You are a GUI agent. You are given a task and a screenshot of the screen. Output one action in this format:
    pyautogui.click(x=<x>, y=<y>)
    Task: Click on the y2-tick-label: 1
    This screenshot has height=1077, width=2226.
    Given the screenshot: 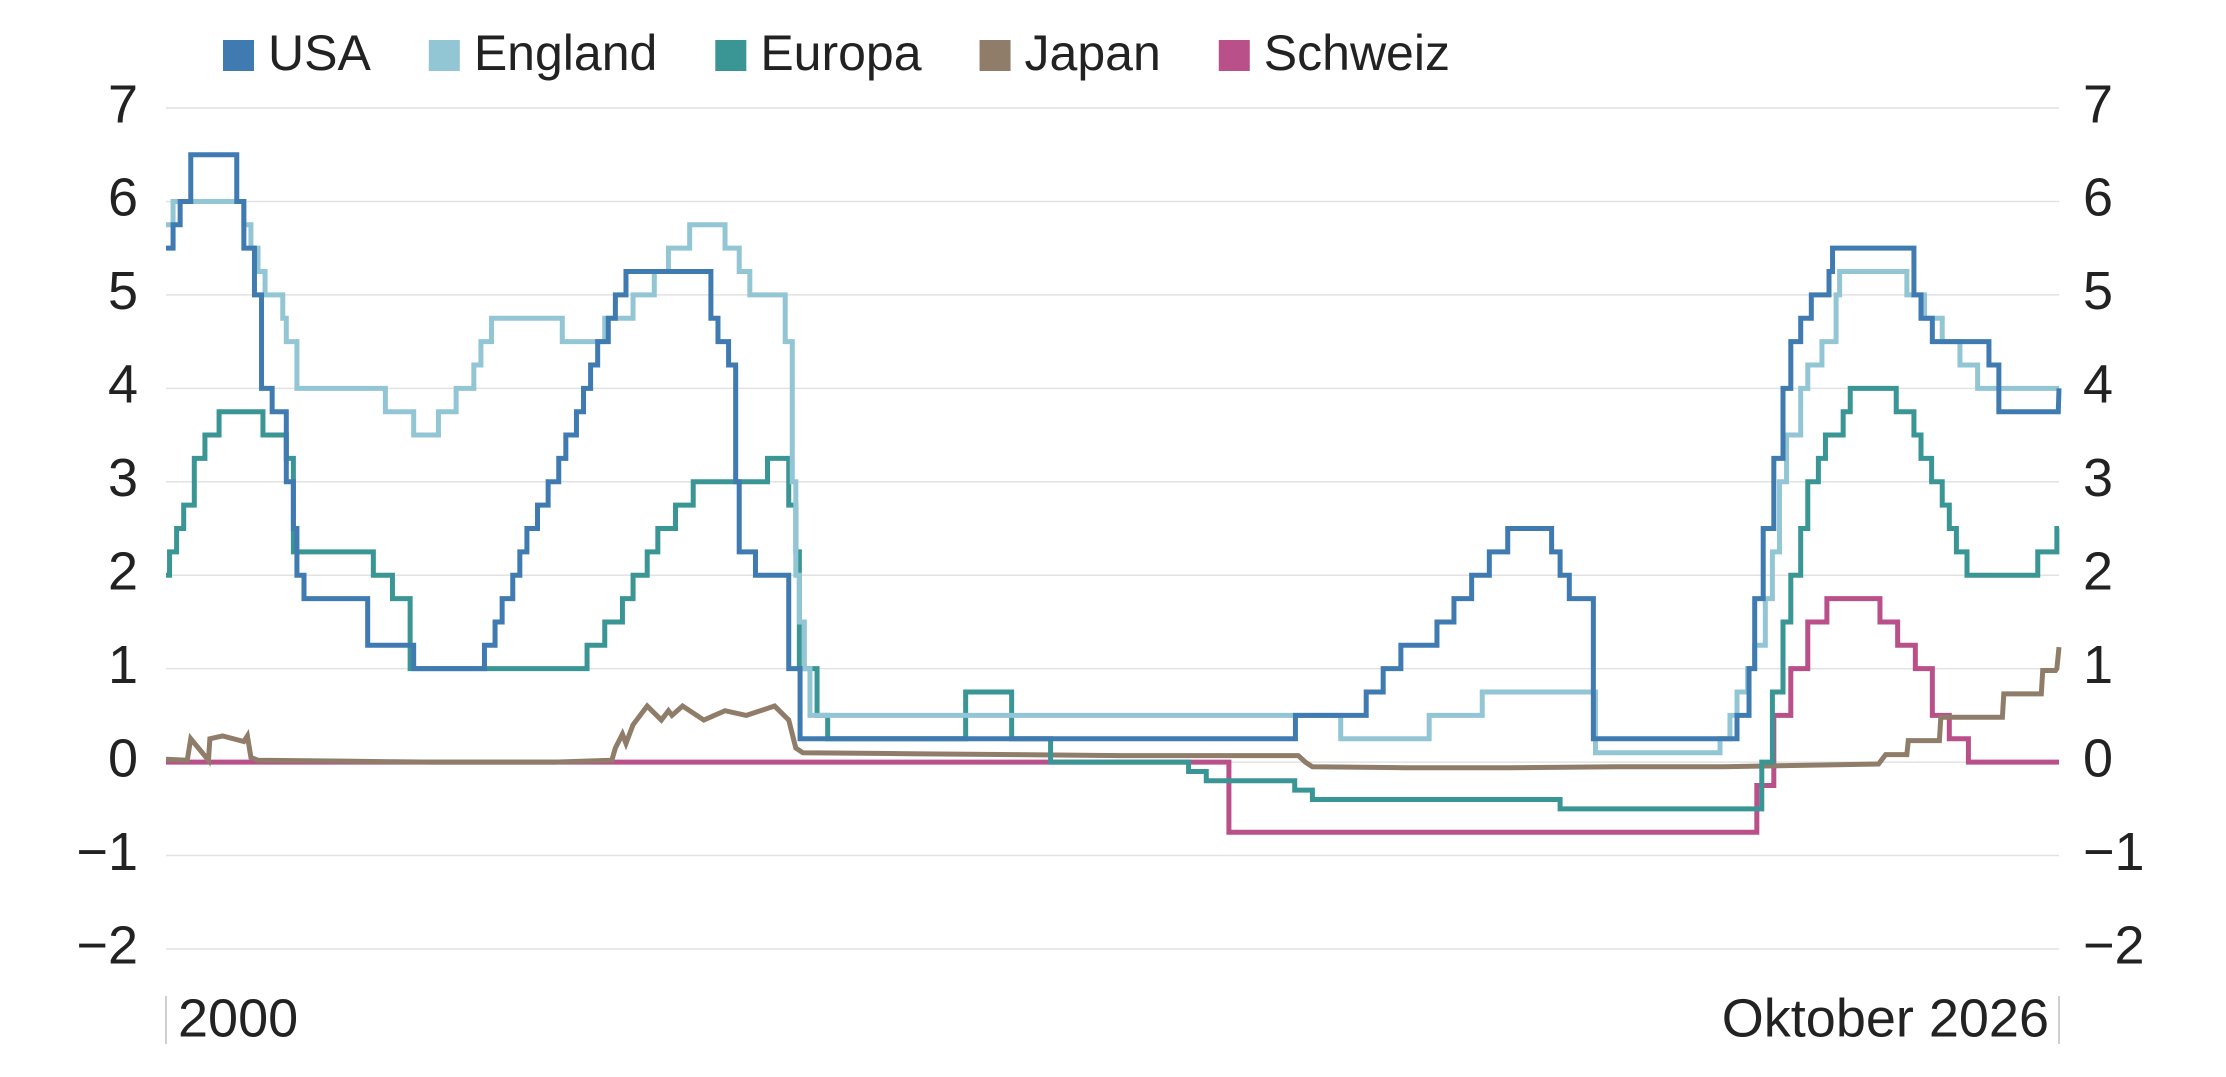 What is the action you would take?
    pyautogui.click(x=2098, y=665)
    